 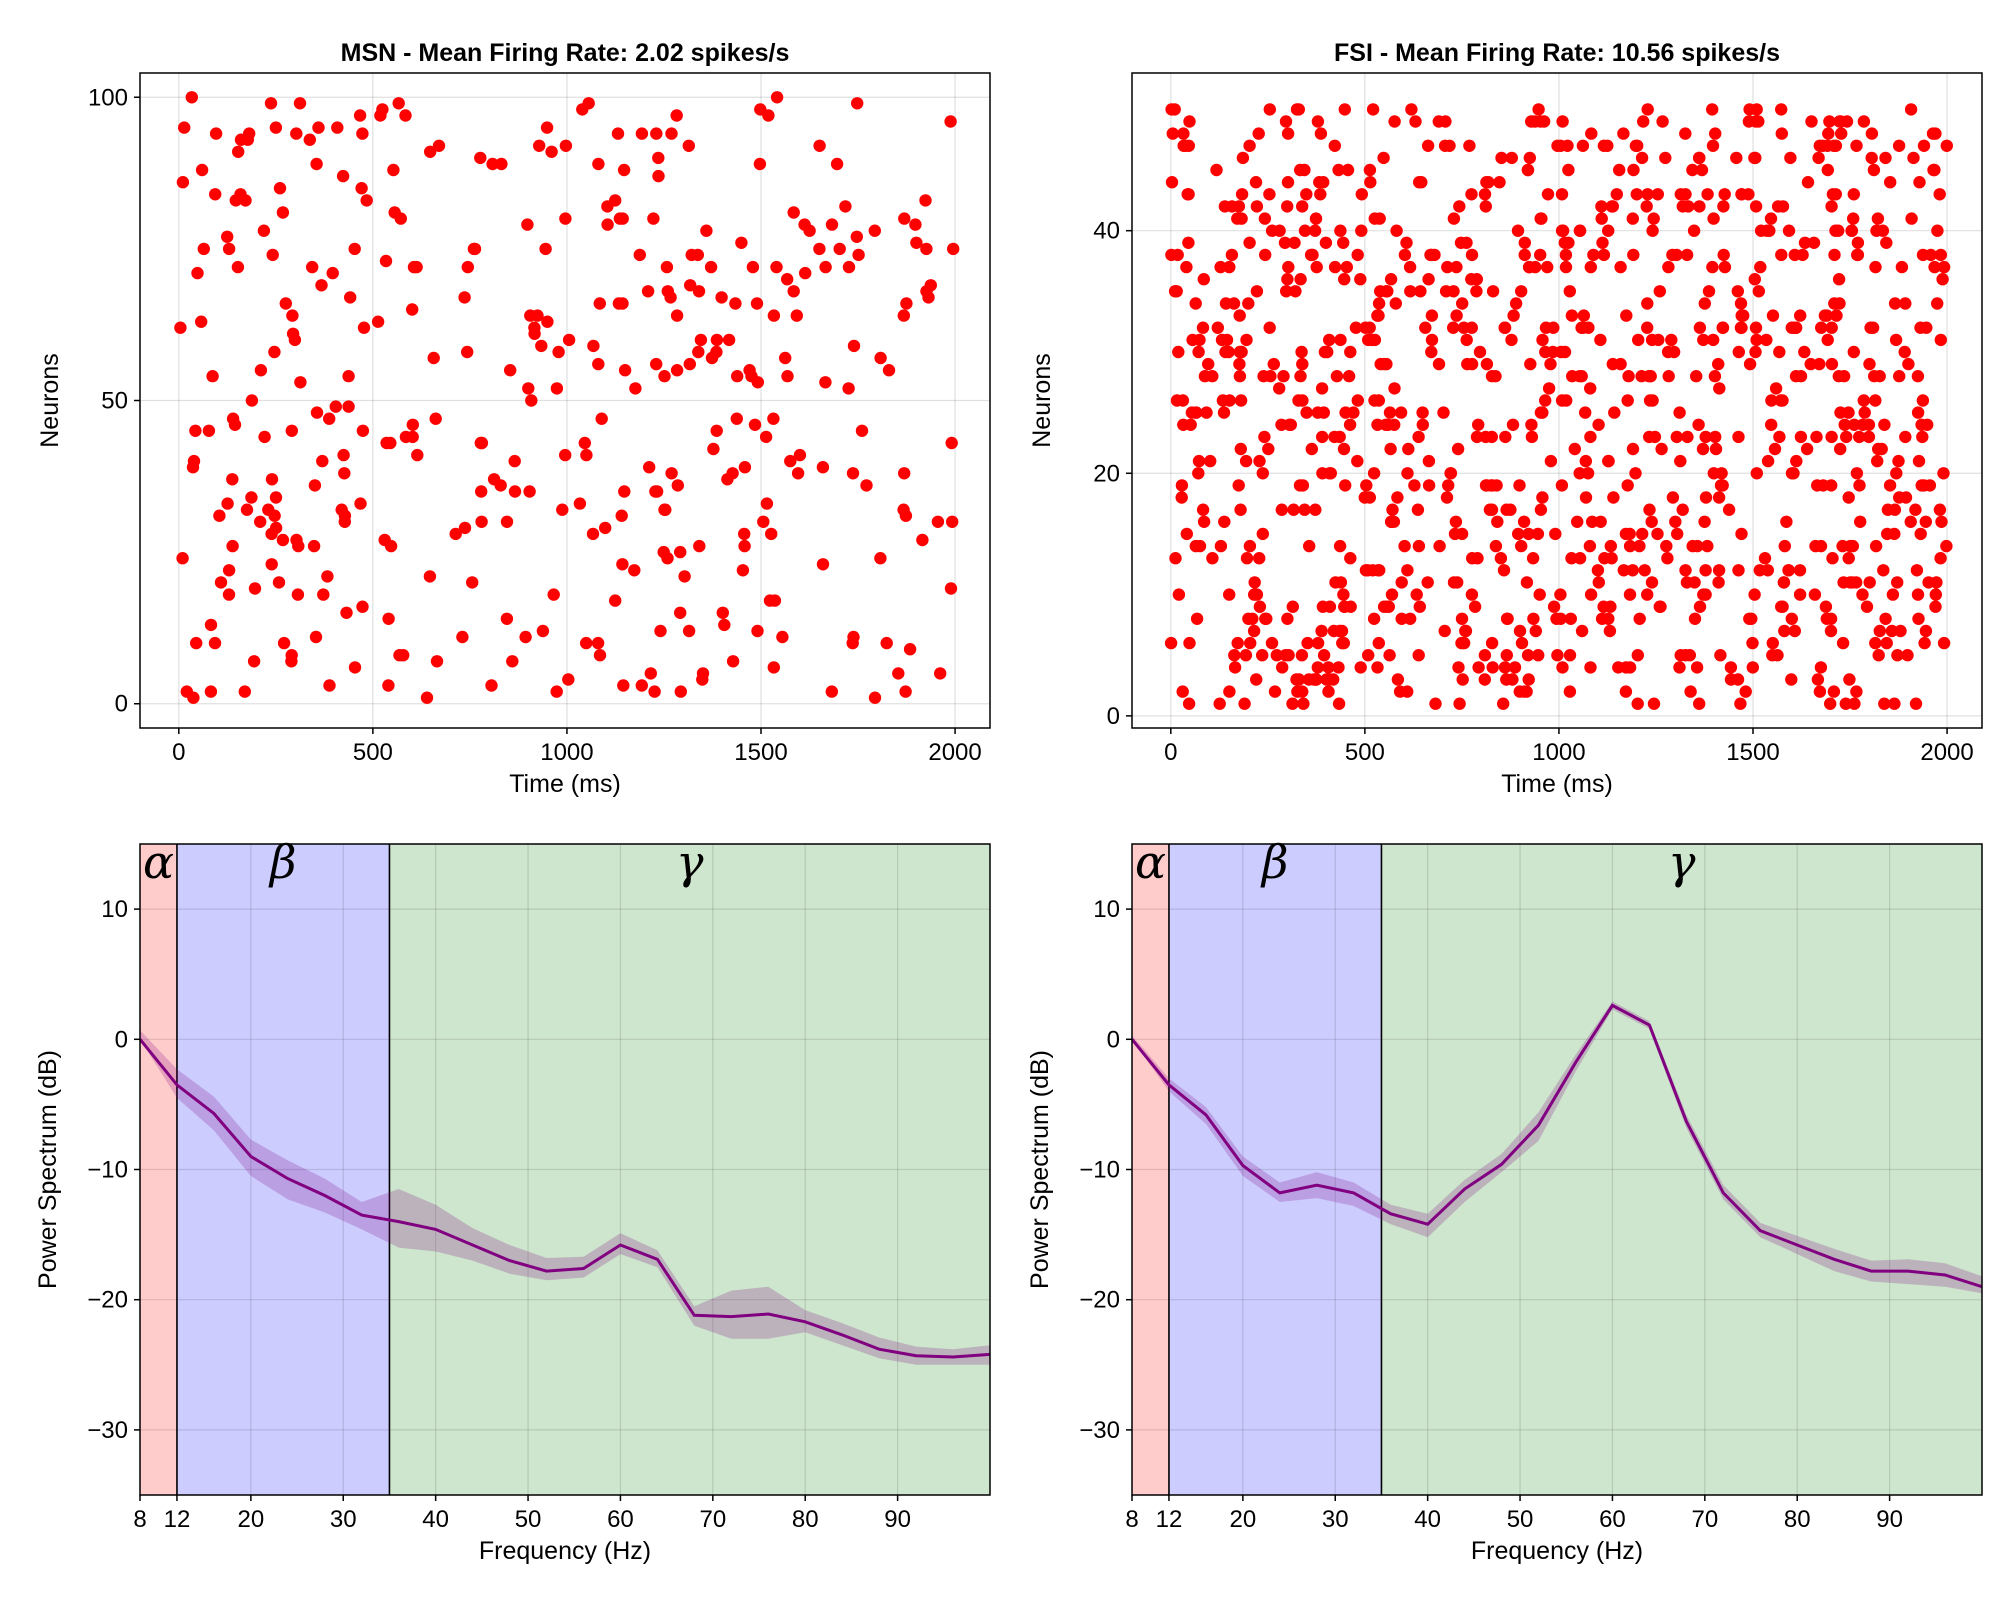 I want to click on chart-title: FSI - Mean Firing Rate: 10.56 spikes/s, so click(x=1557, y=53).